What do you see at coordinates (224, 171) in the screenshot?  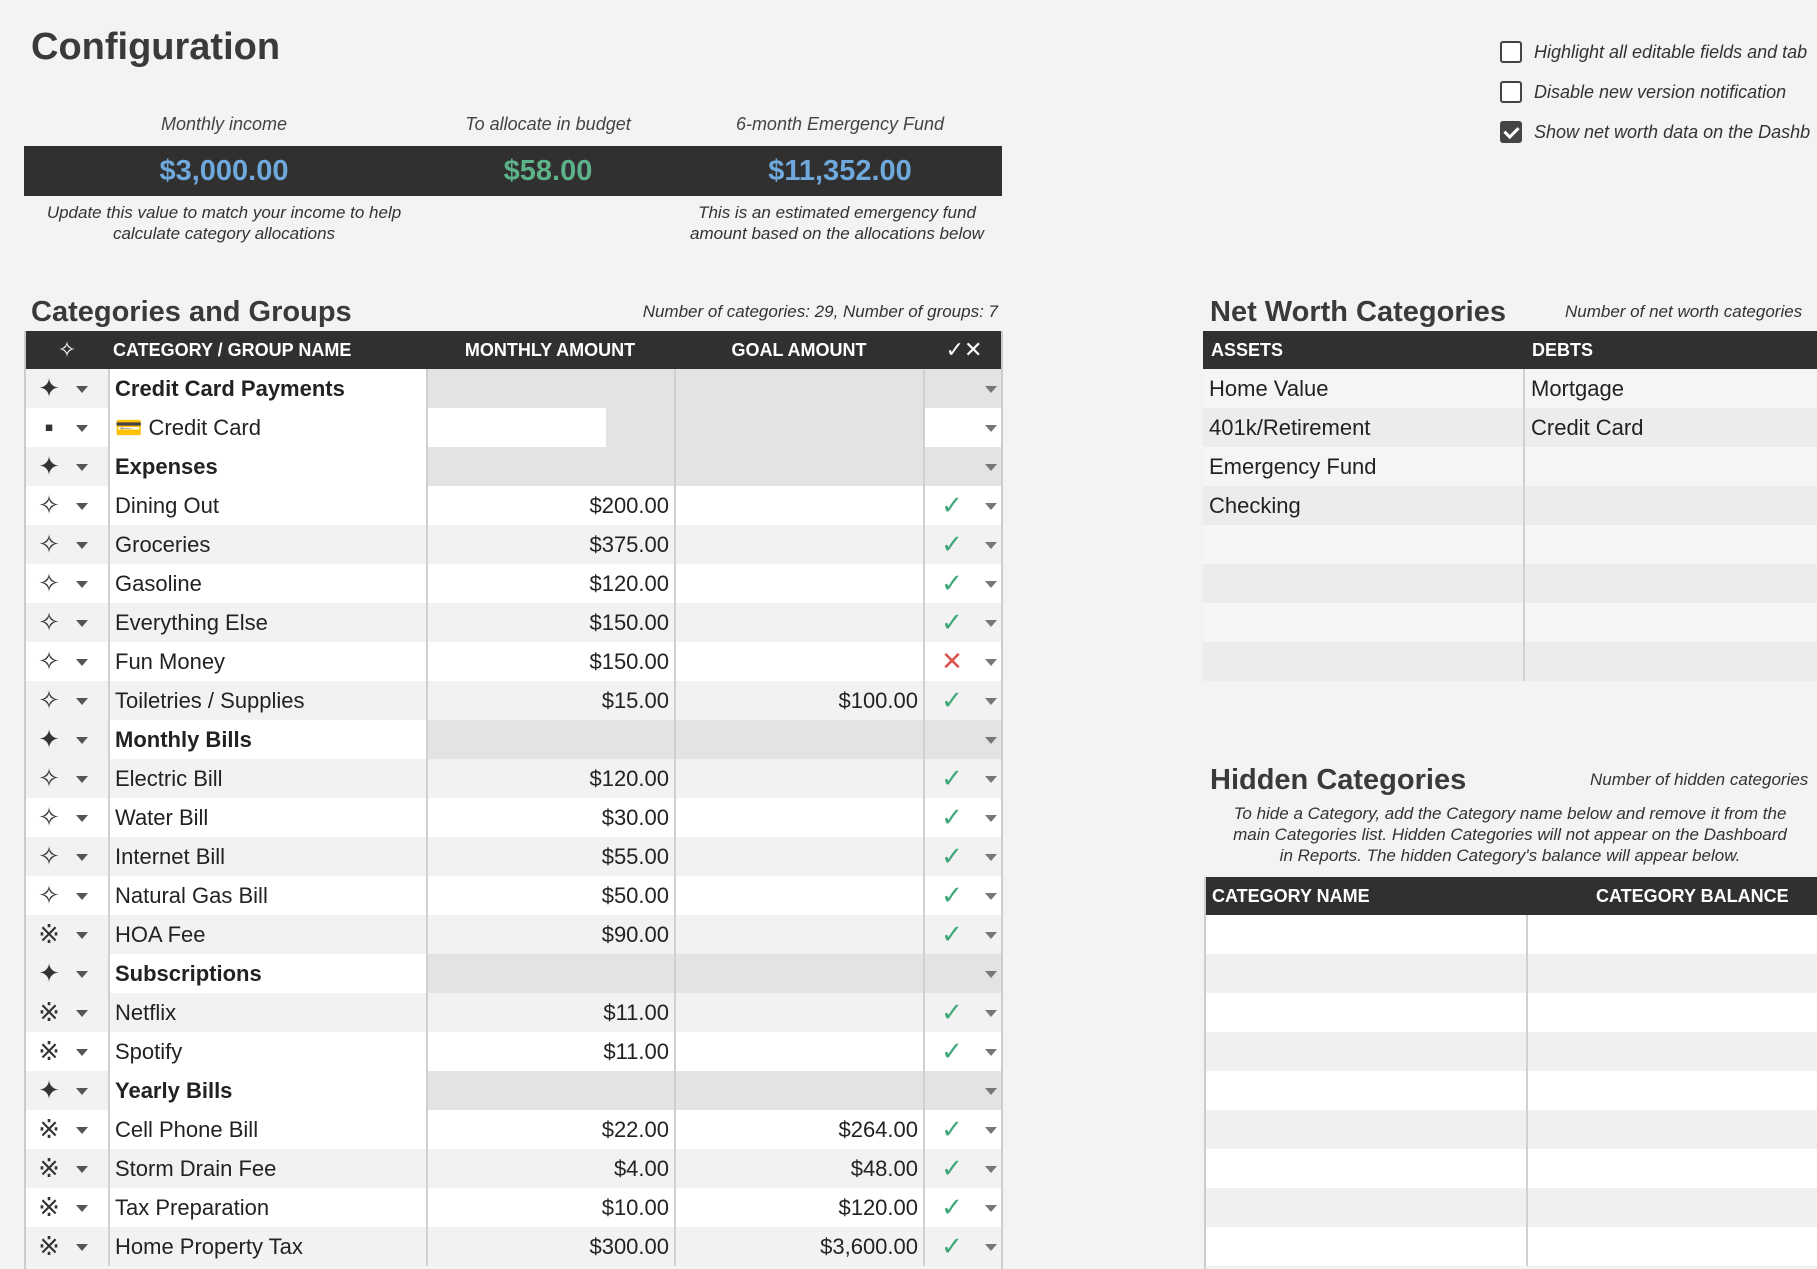 I see `monthly-income-value: $3,000.00` at bounding box center [224, 171].